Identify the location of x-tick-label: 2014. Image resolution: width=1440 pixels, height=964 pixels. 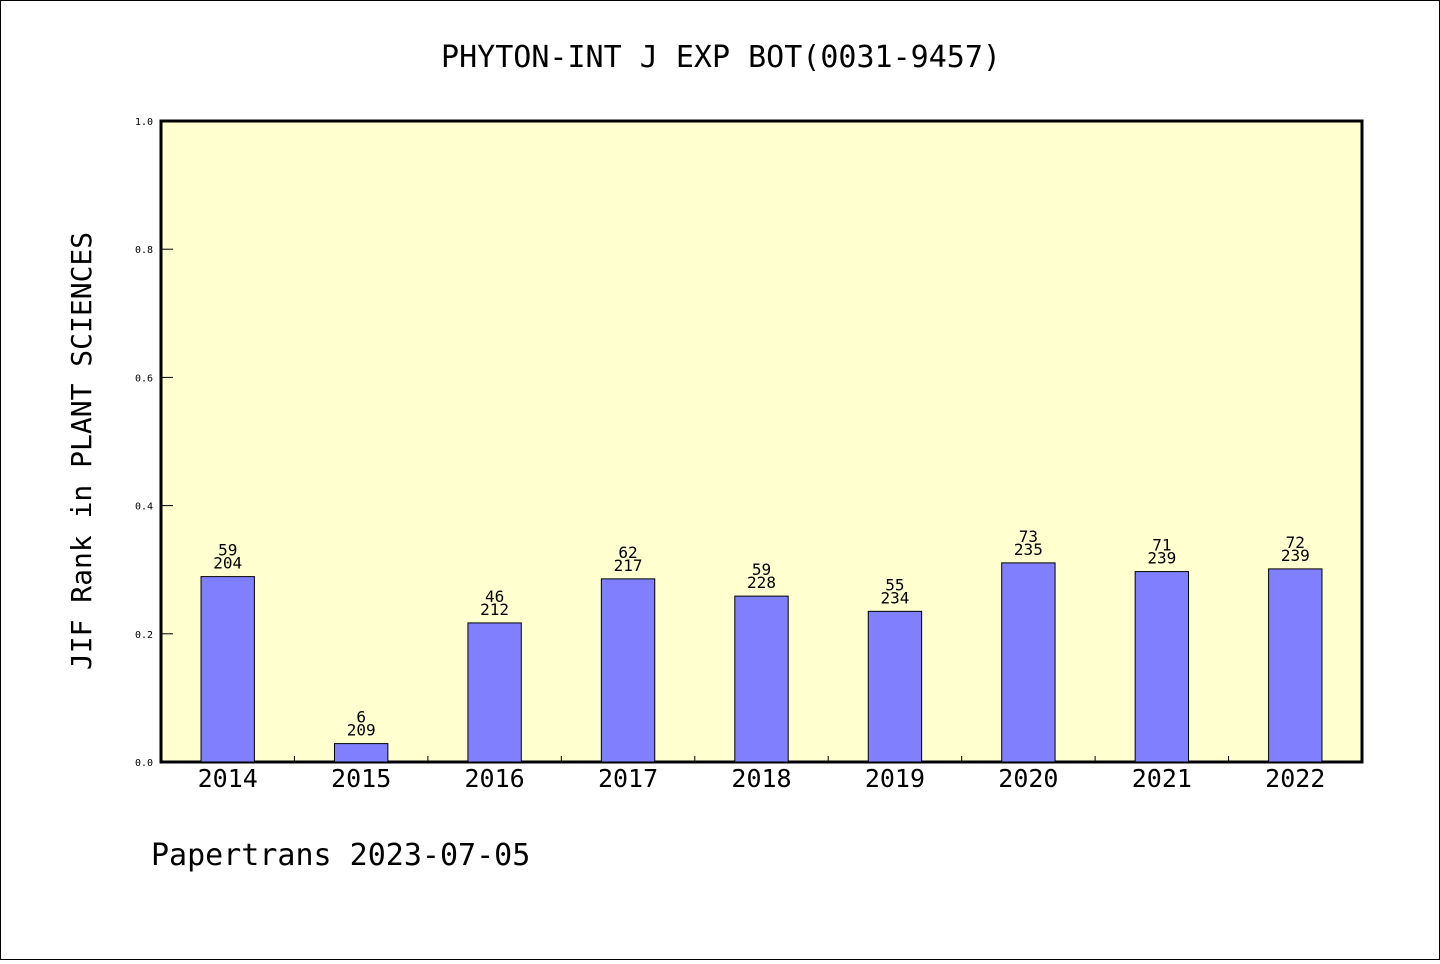
(228, 778).